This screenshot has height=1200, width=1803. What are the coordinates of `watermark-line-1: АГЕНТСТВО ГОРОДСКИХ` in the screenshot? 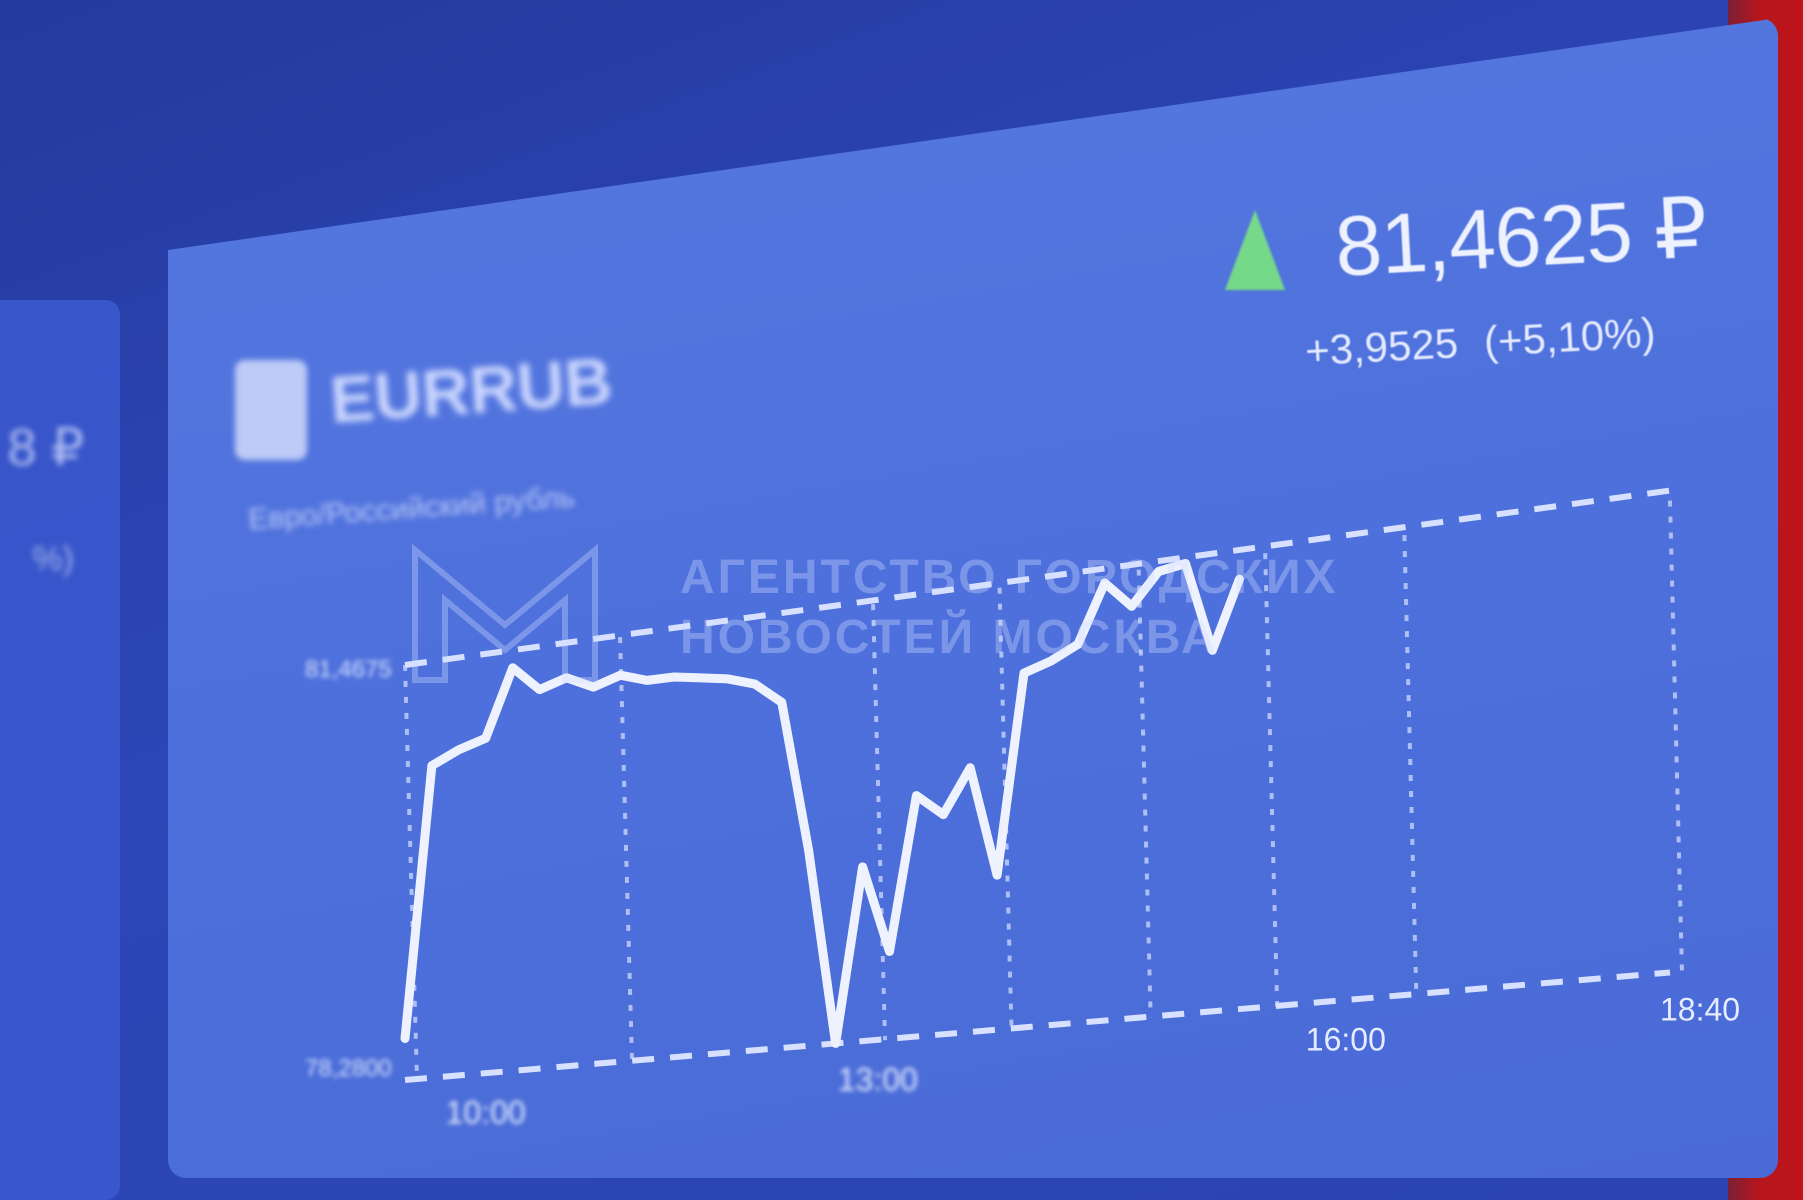 It's located at (1009, 577).